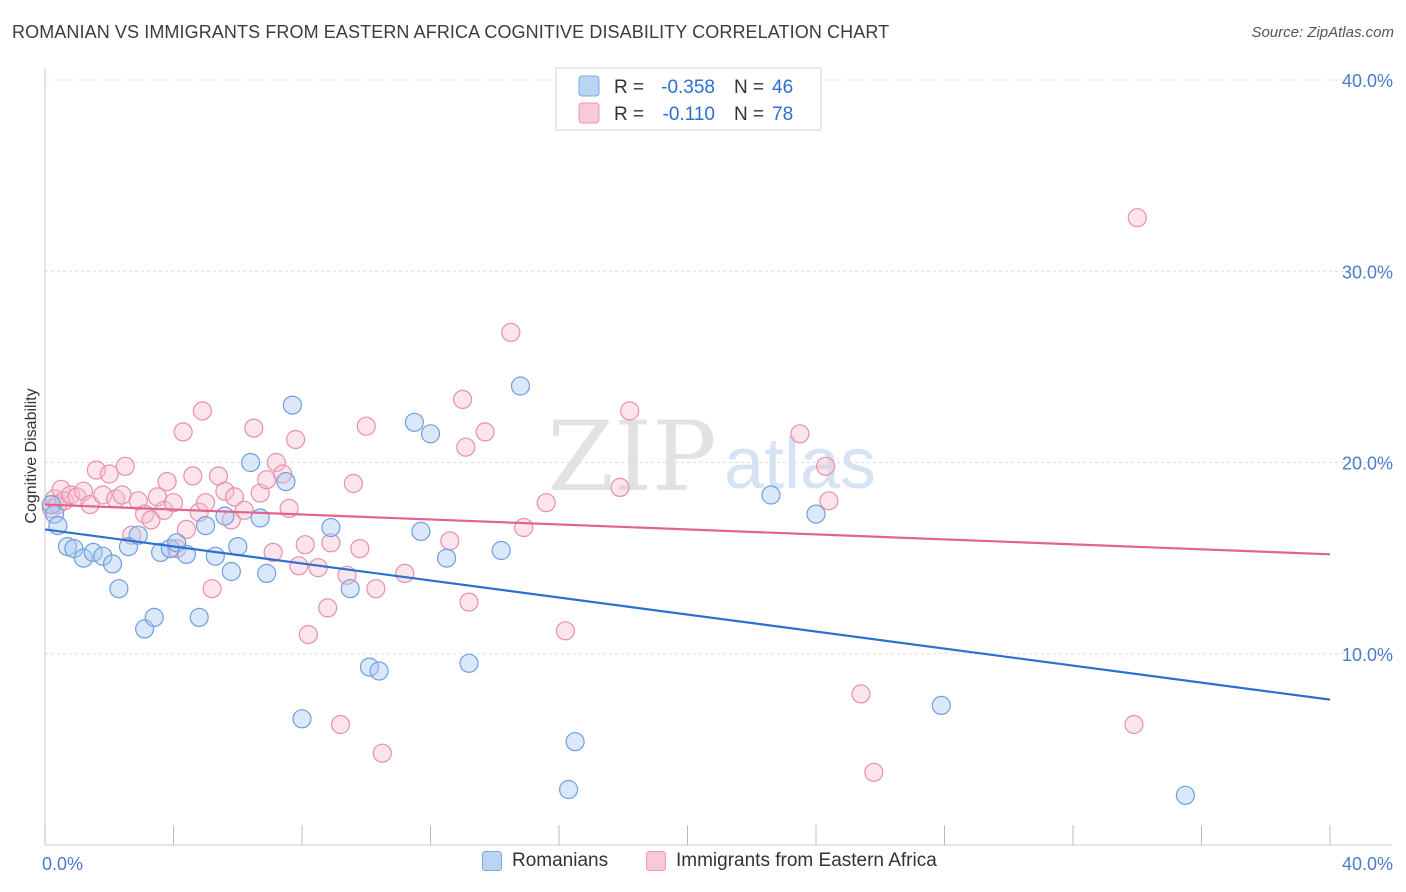 This screenshot has width=1406, height=892. Describe the element at coordinates (589, 113) in the screenshot. I see `legend-swatch-pink` at that location.